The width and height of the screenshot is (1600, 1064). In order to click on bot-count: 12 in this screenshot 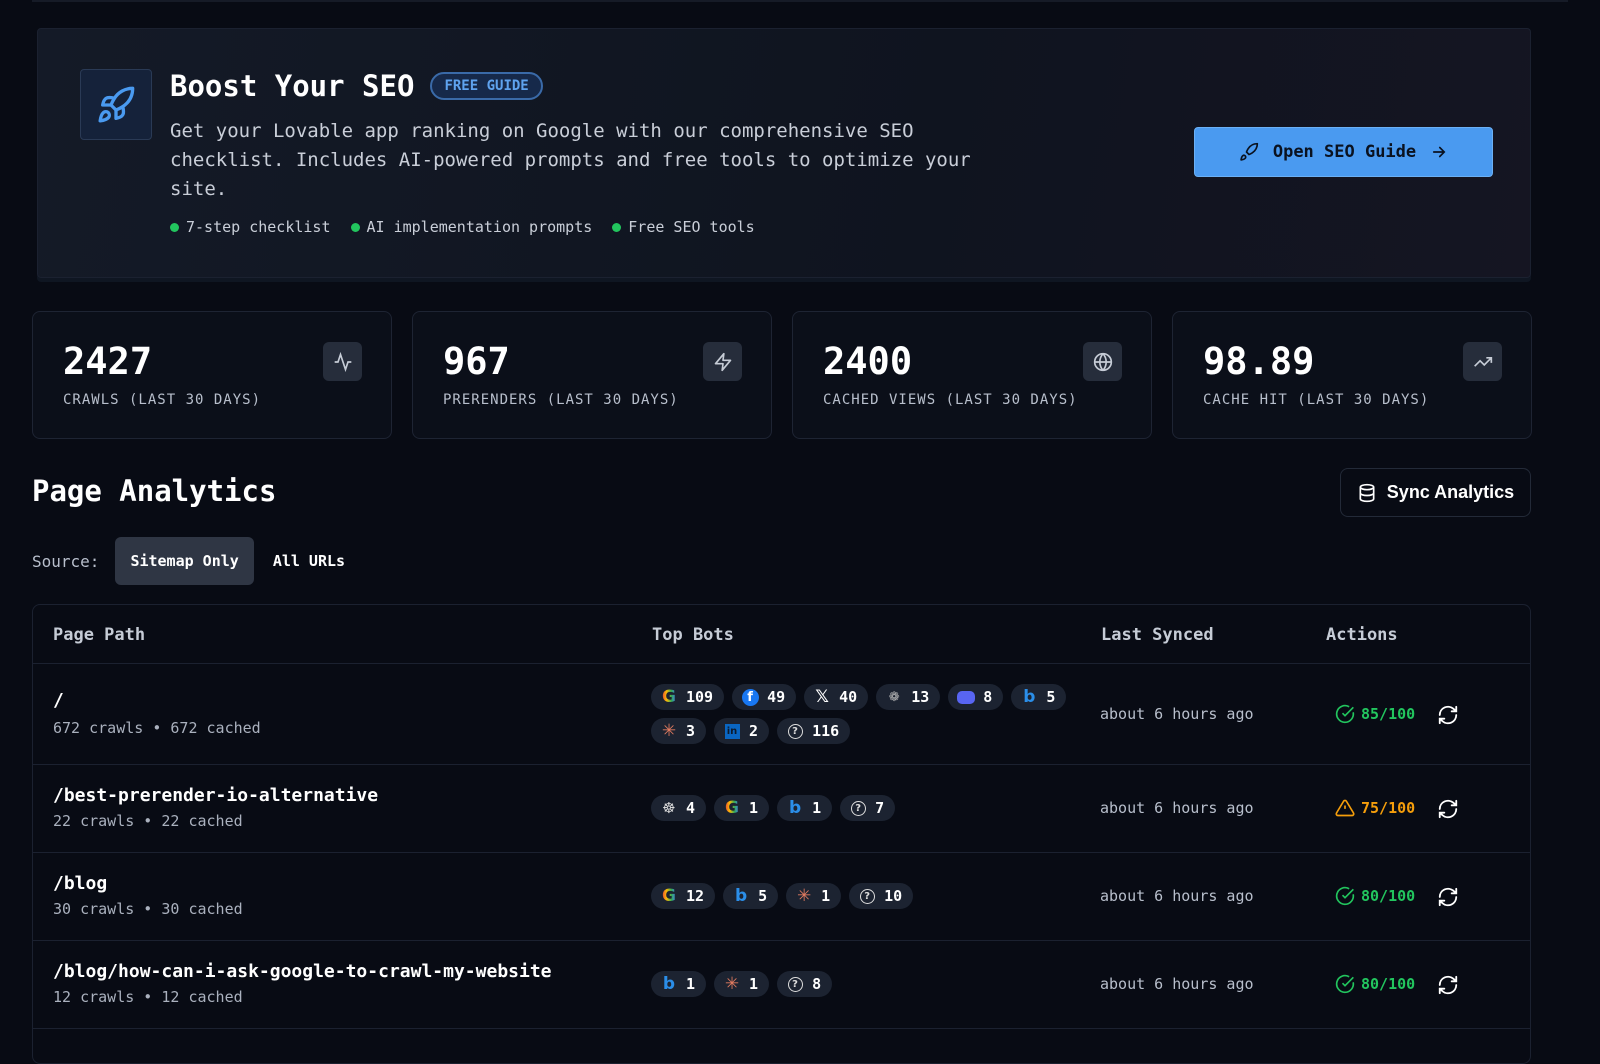, I will do `click(695, 896)`.